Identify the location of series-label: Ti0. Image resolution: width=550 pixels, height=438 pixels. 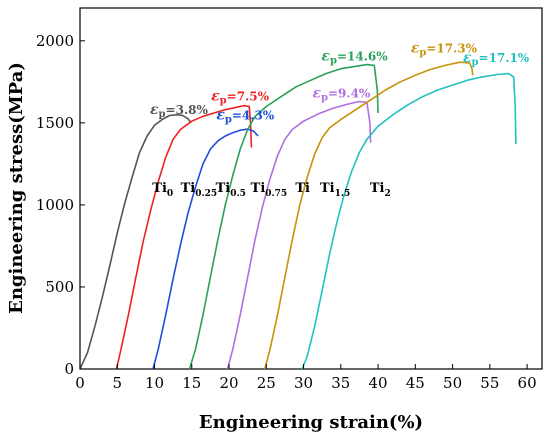
(162, 190).